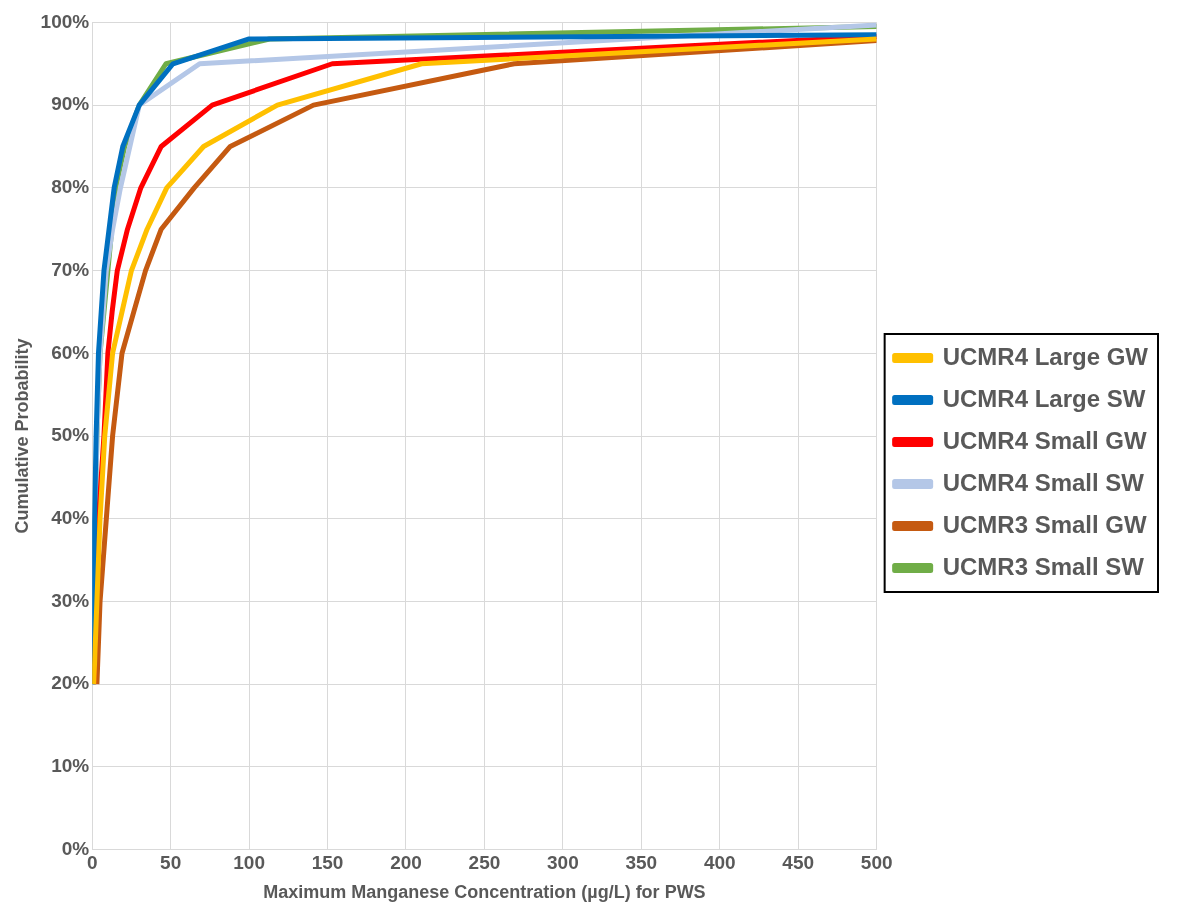  I want to click on legend-label: UCMR4 Small SW, so click(1043, 482).